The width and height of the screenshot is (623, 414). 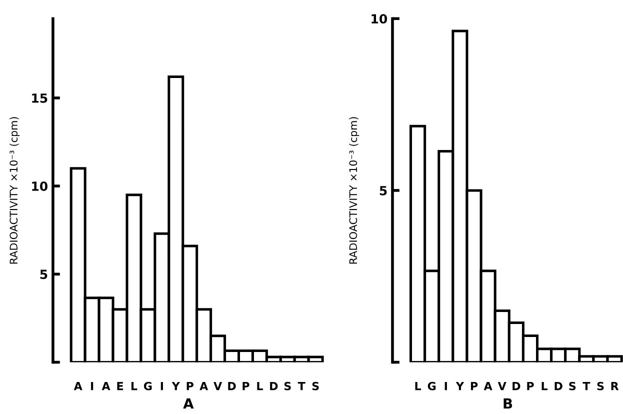 I want to click on x-tick-label: E, so click(x=120, y=386).